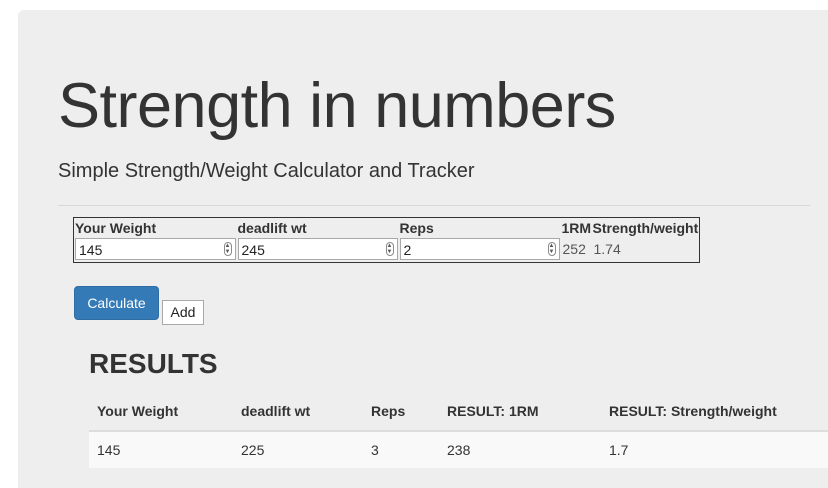 This screenshot has height=488, width=828. I want to click on results-cell-1rm: 238, so click(520, 449).